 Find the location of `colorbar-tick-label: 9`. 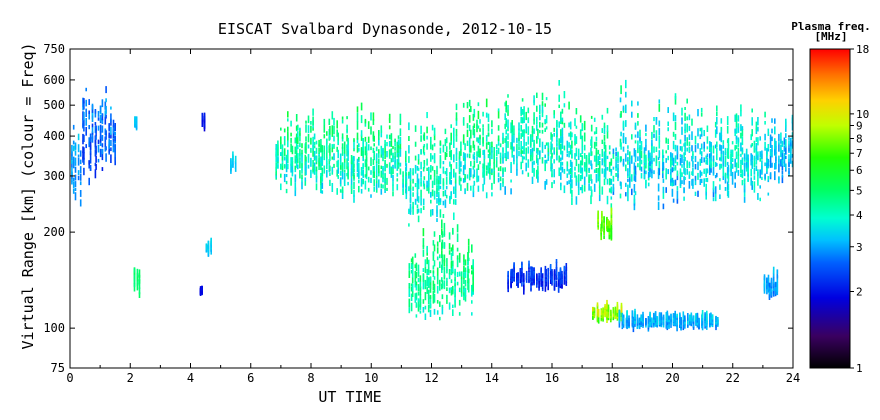

colorbar-tick-label: 9 is located at coordinates (859, 126).